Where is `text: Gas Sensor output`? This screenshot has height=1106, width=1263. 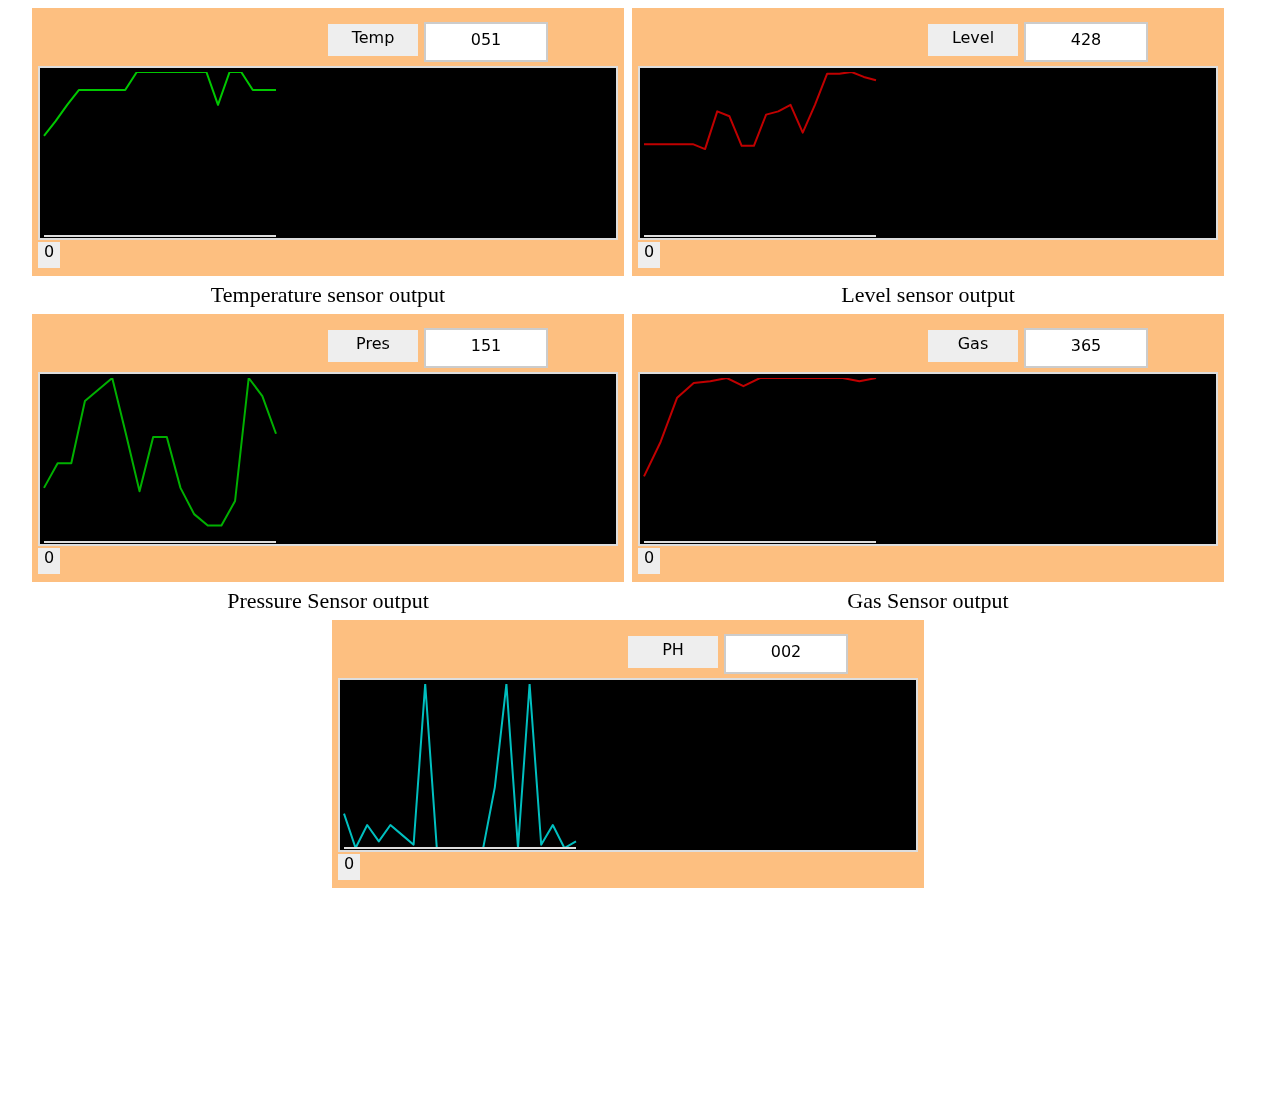
text: Gas Sensor output is located at coordinates (928, 601).